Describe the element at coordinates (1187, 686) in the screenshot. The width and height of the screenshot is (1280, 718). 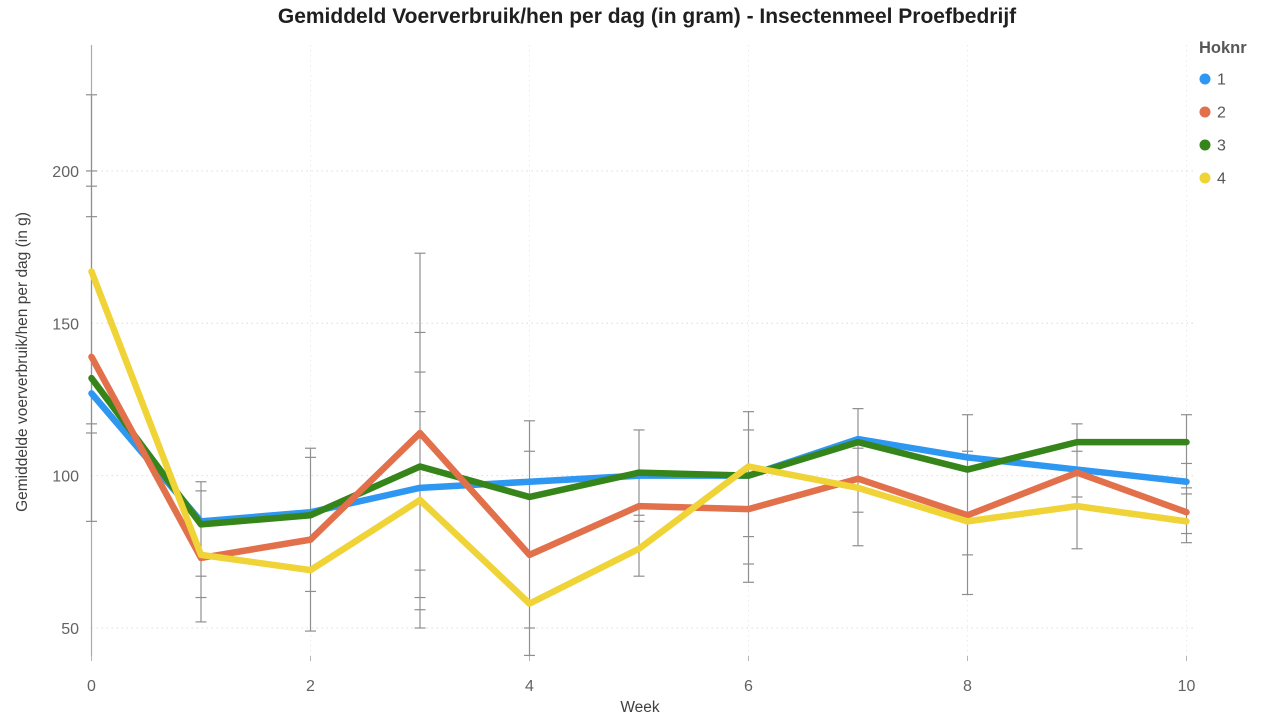
I see `x-tick-label: 10` at that location.